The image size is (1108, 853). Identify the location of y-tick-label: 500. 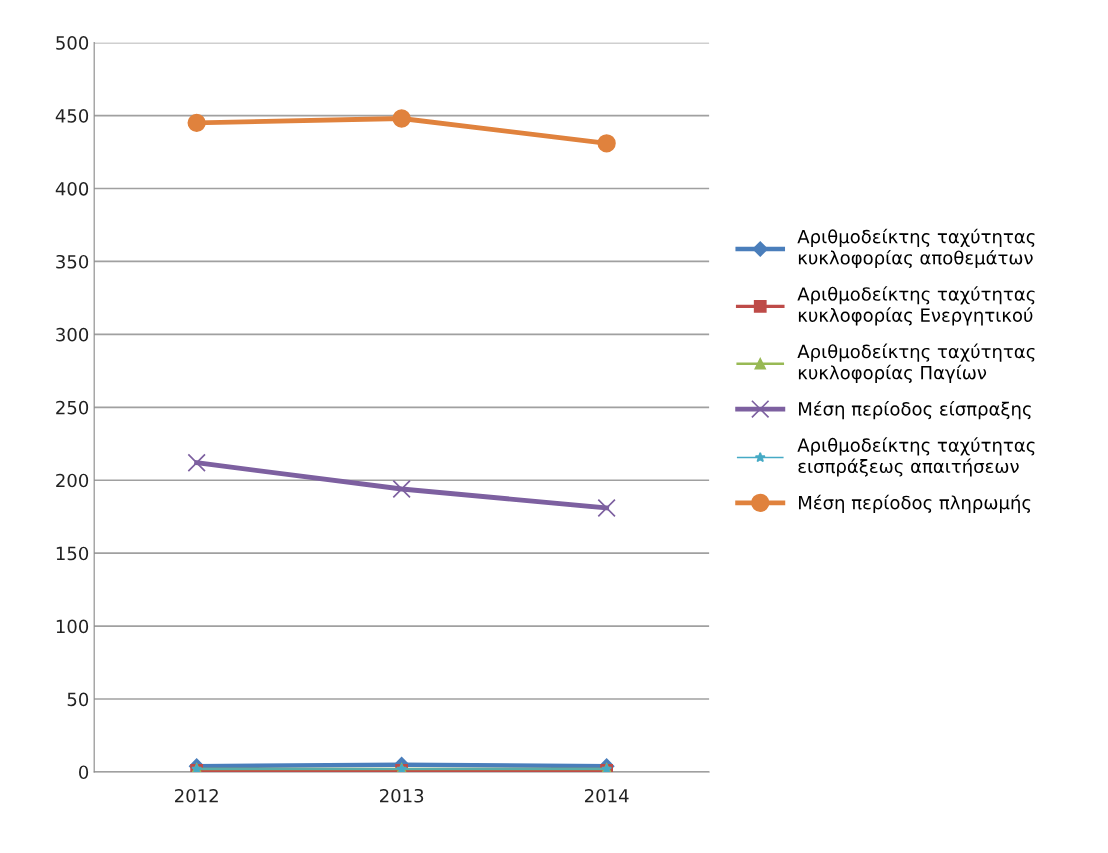
(72, 43).